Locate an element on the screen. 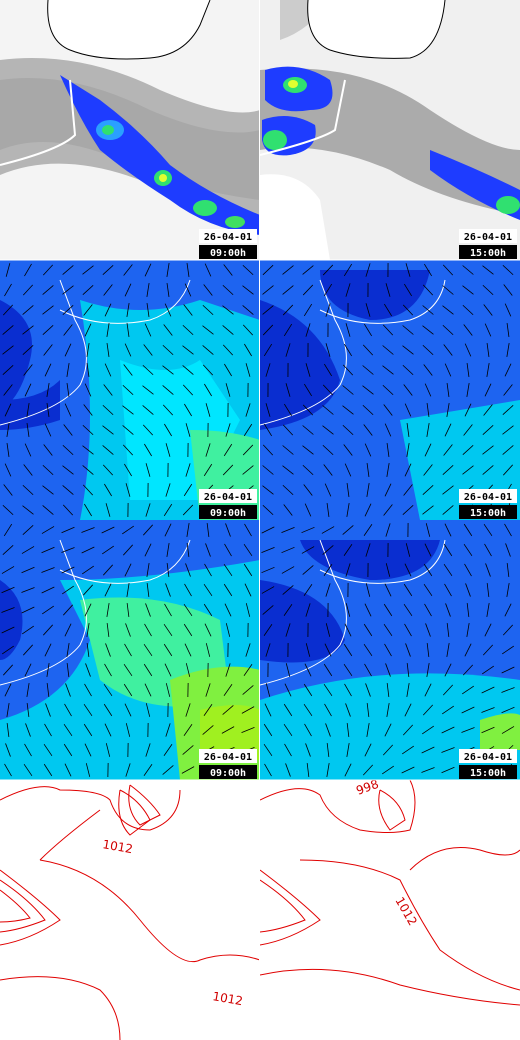 The height and width of the screenshot is (1040, 520). date-box is located at coordinates (488, 756).